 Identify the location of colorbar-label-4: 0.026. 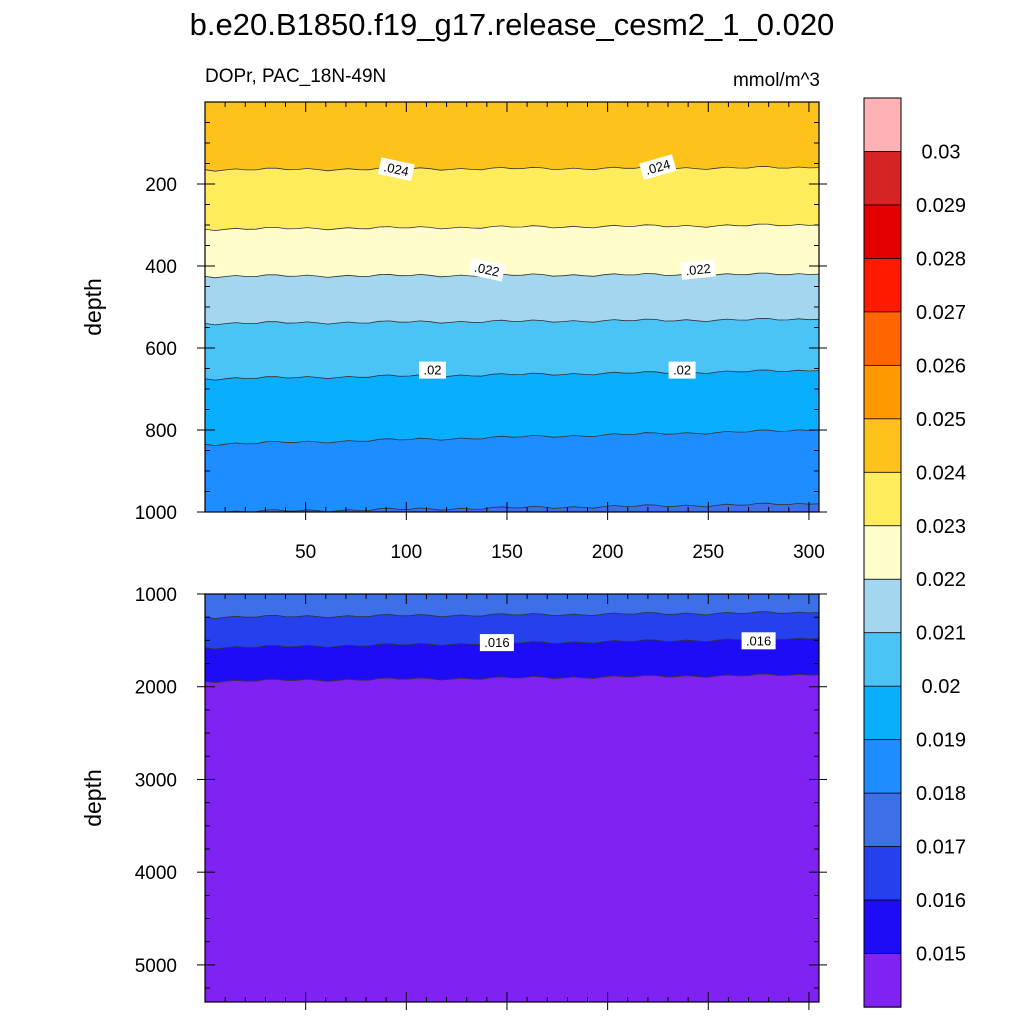
(941, 366).